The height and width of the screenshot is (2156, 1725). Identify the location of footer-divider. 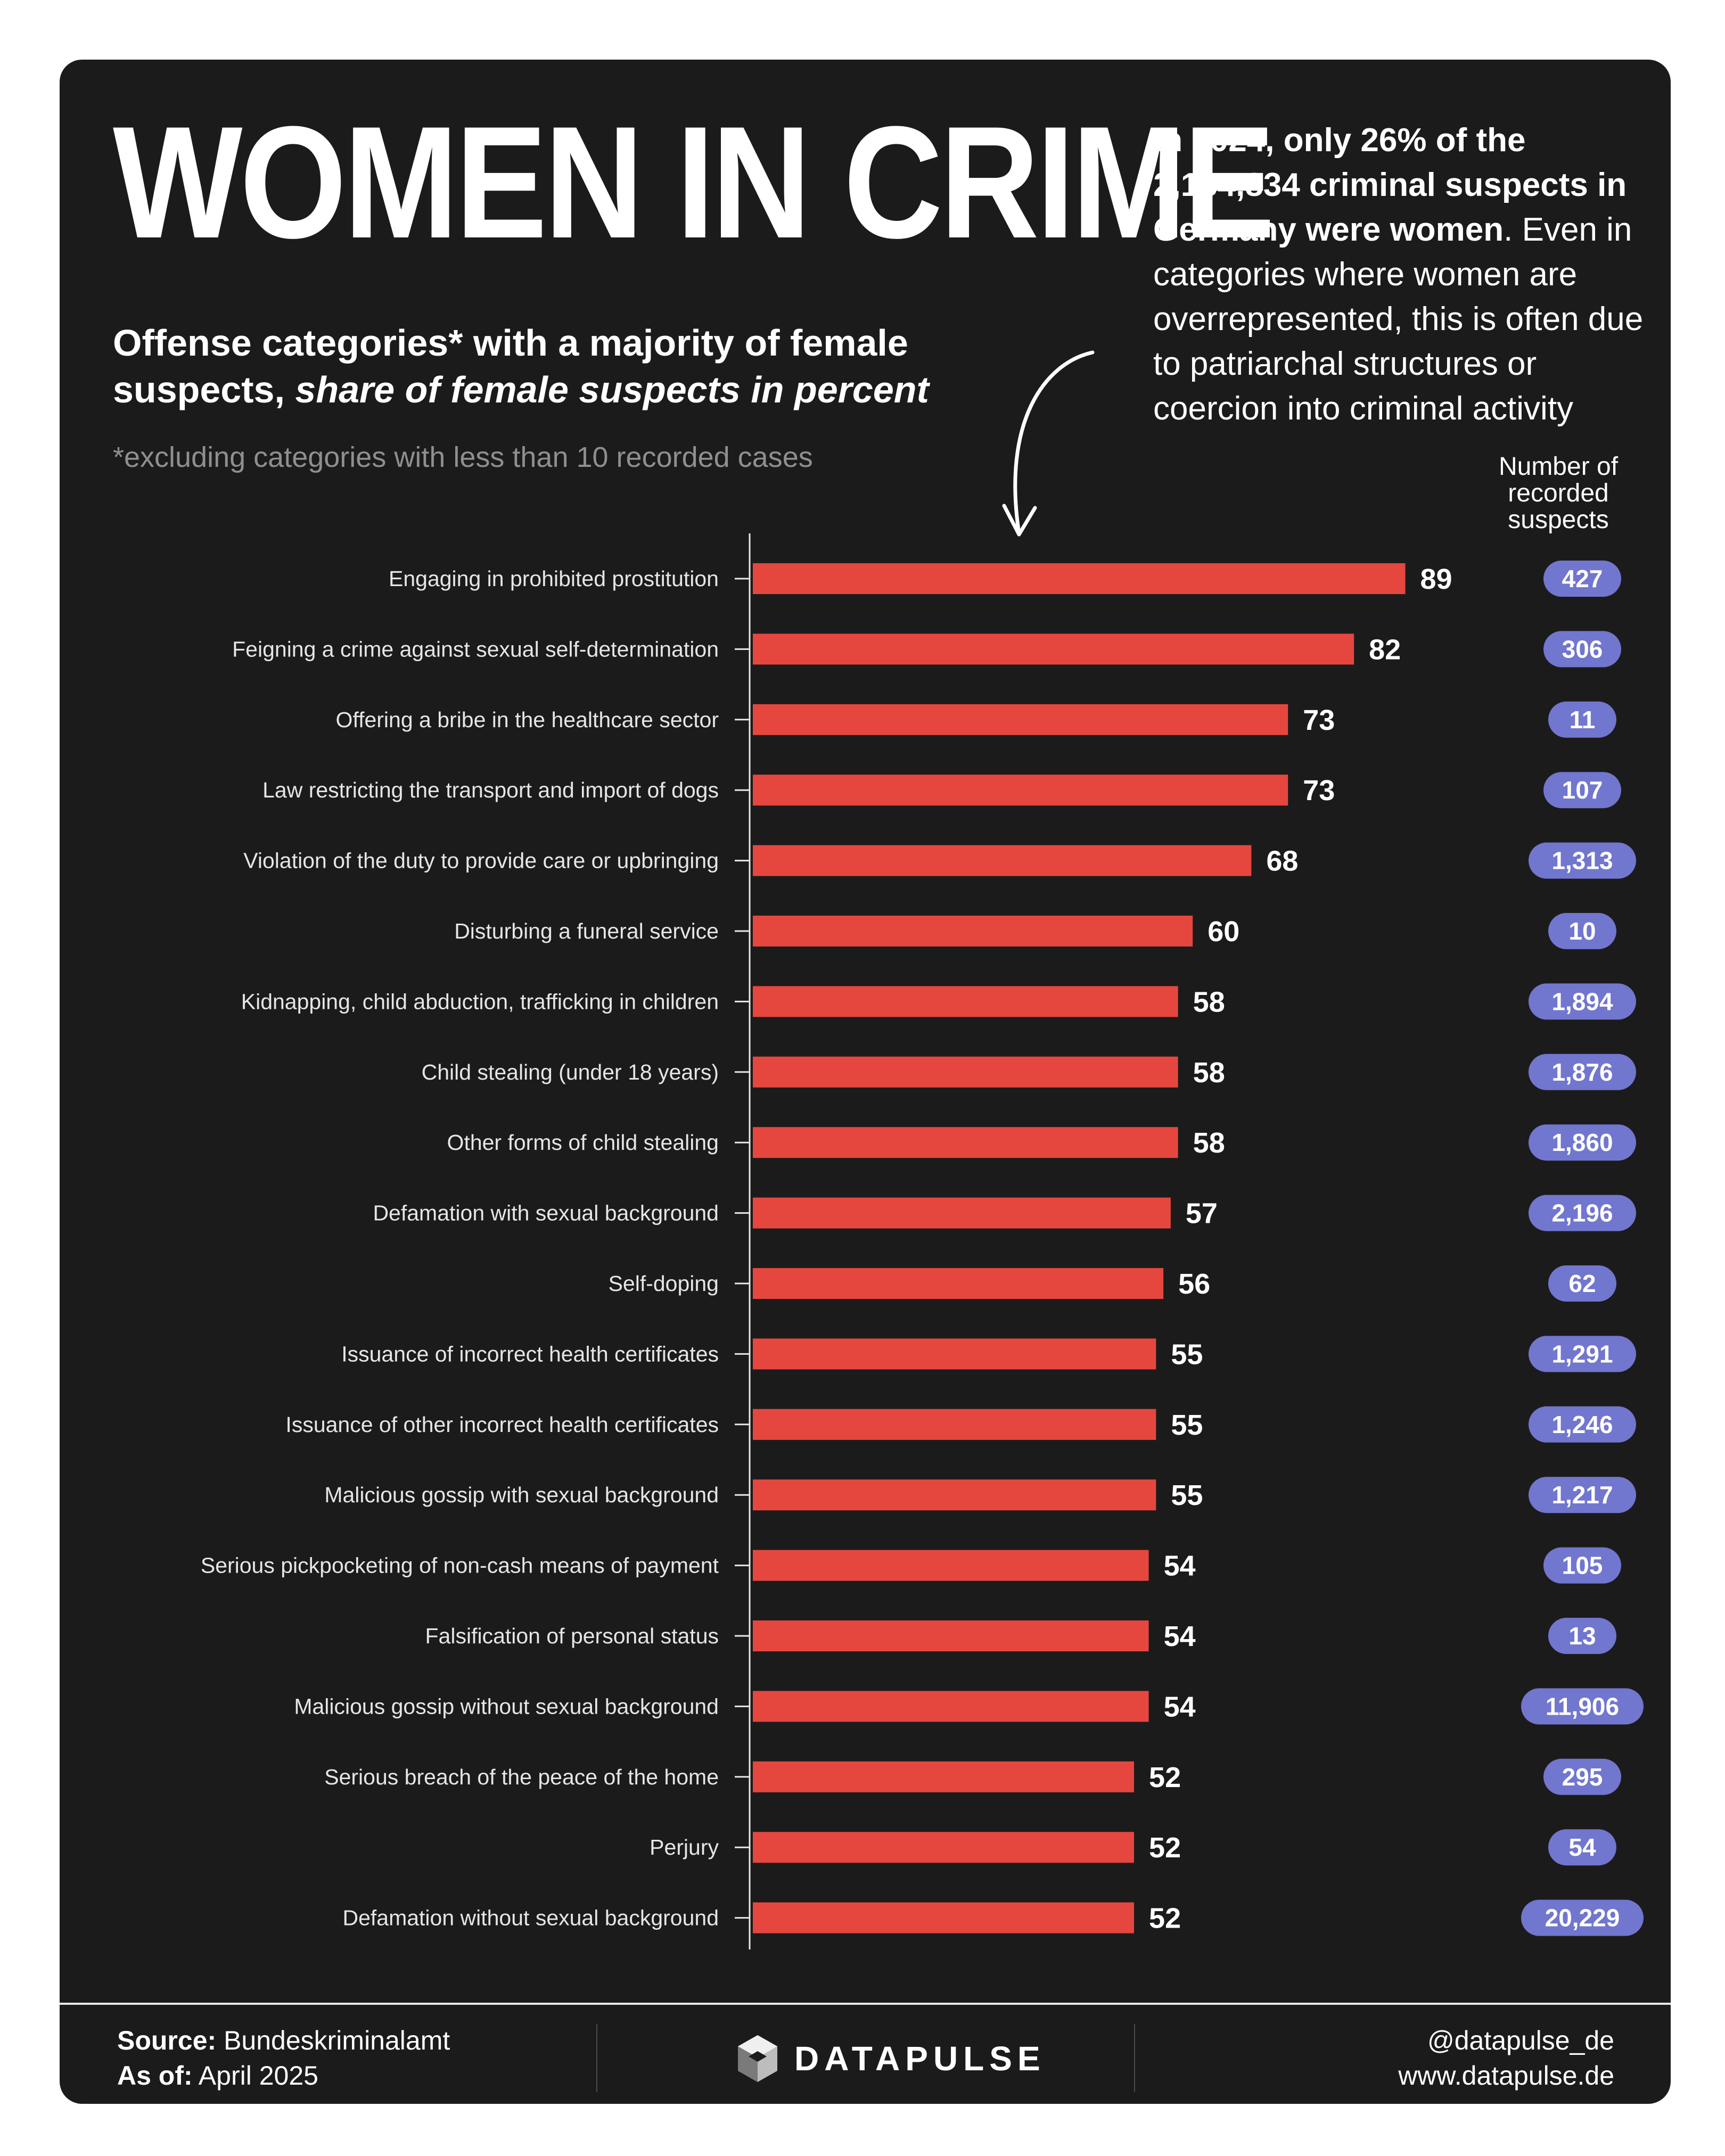
(866, 2004).